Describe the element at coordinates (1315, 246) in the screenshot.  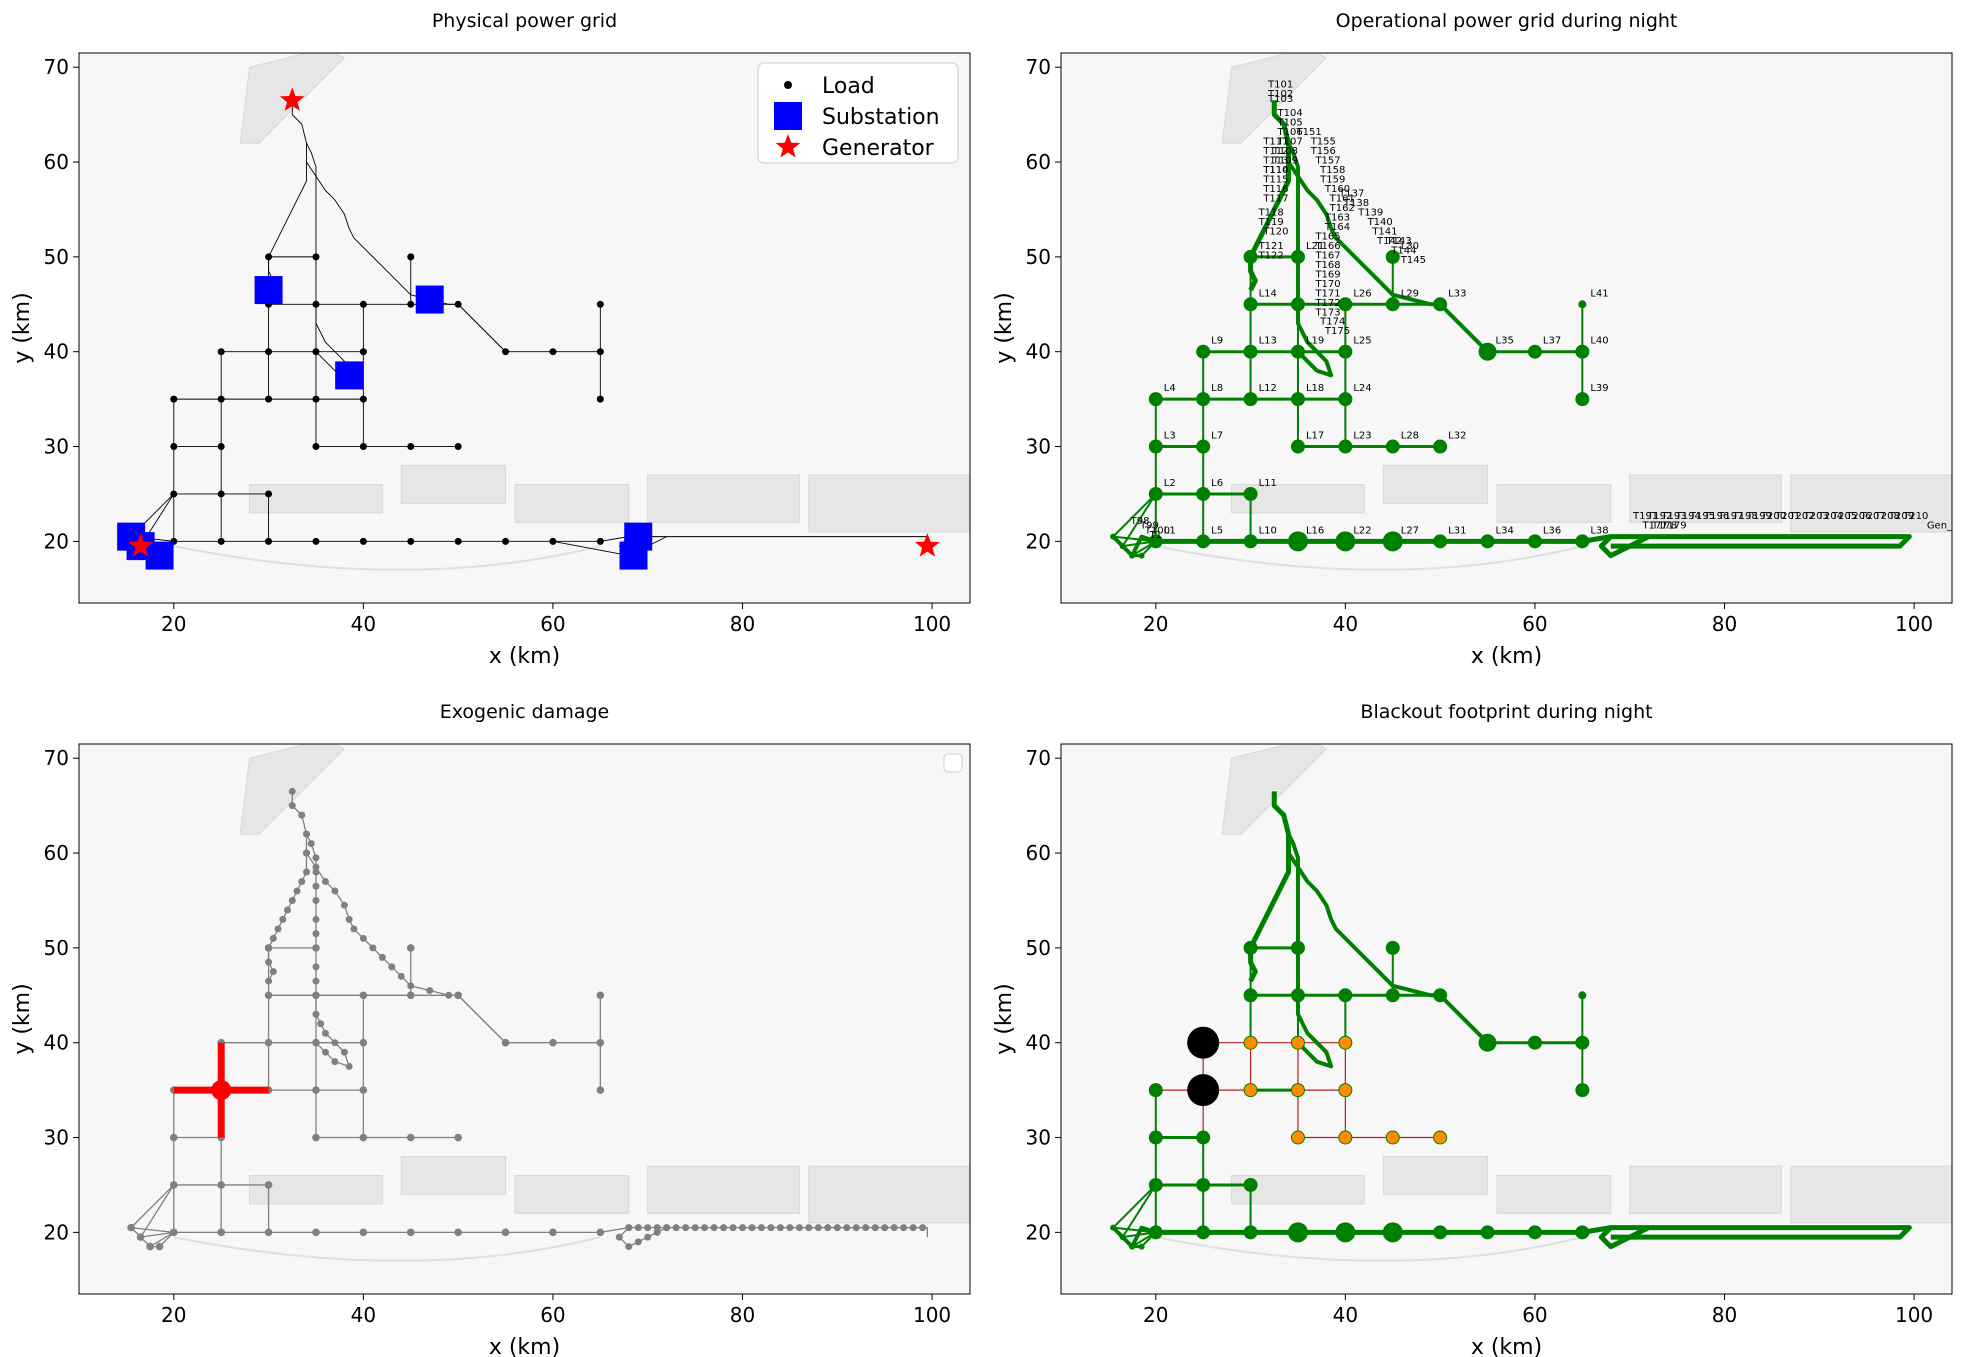
I see `node-label: L21` at that location.